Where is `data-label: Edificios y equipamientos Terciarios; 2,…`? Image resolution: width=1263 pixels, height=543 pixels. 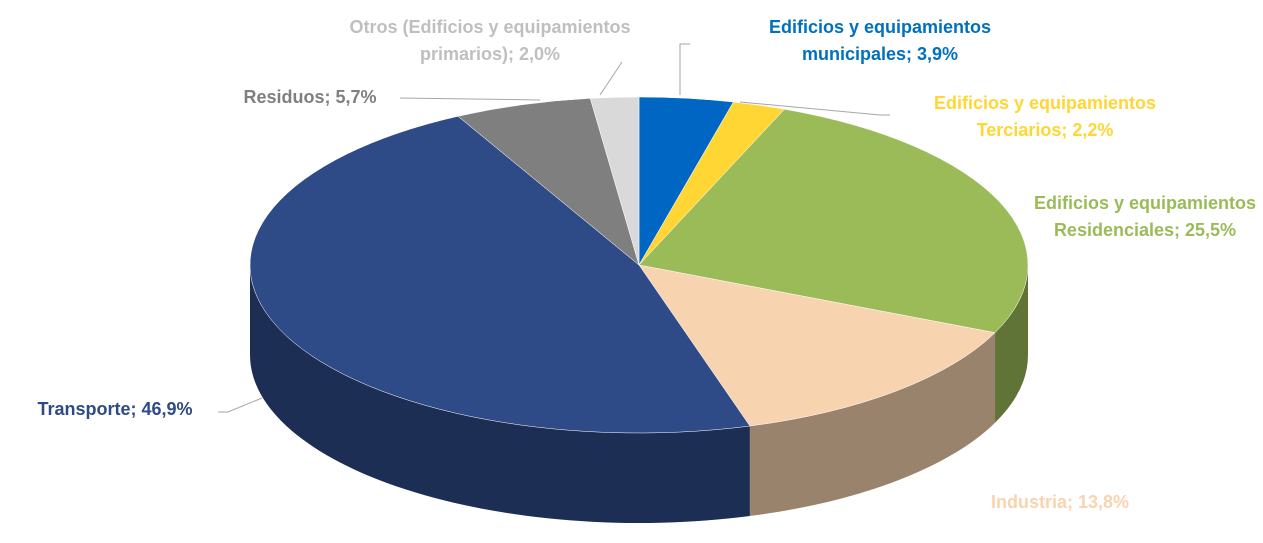
data-label: Edificios y equipamientos Terciarios; 2,… is located at coordinates (1045, 116).